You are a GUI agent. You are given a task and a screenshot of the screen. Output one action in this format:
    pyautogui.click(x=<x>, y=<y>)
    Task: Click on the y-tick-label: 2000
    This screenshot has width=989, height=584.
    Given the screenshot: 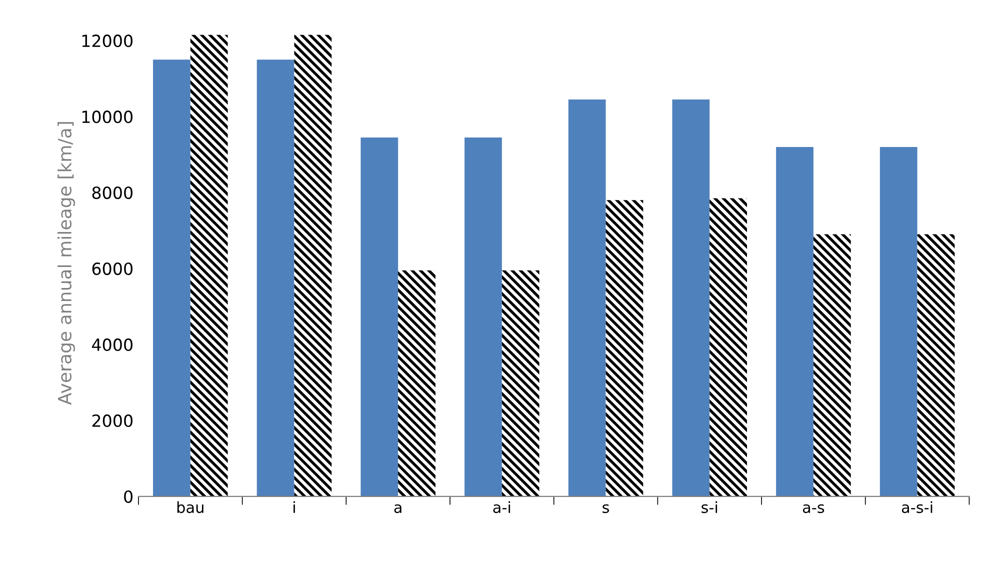 What is the action you would take?
    pyautogui.click(x=112, y=420)
    